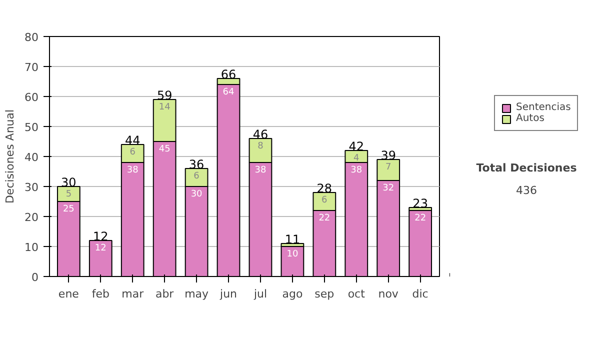 The width and height of the screenshot is (600, 340). Describe the element at coordinates (31, 187) in the screenshot. I see `y-tick-label: 30` at that location.